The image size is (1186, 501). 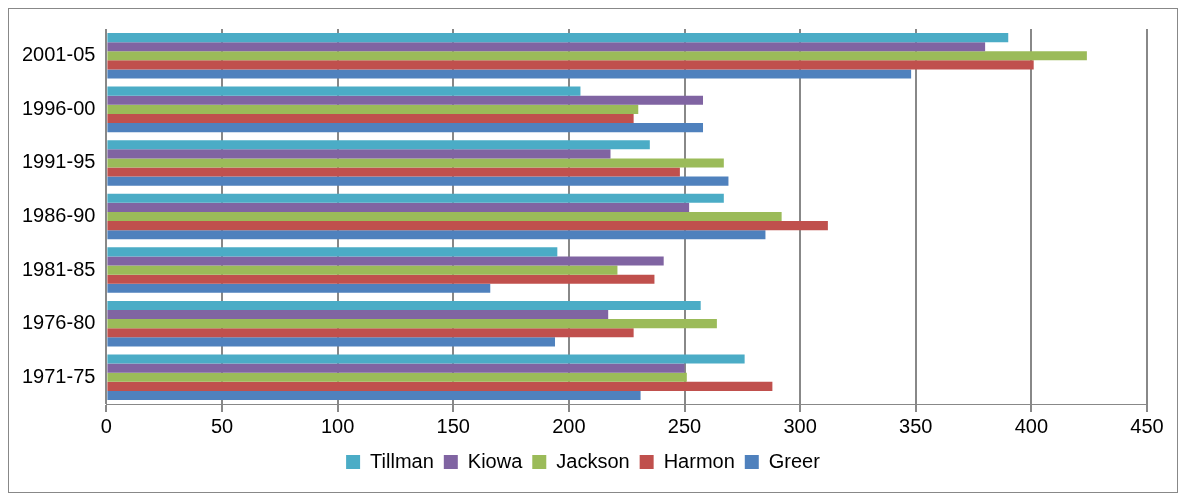 What do you see at coordinates (402, 460) in the screenshot?
I see `legend-label: Tillman` at bounding box center [402, 460].